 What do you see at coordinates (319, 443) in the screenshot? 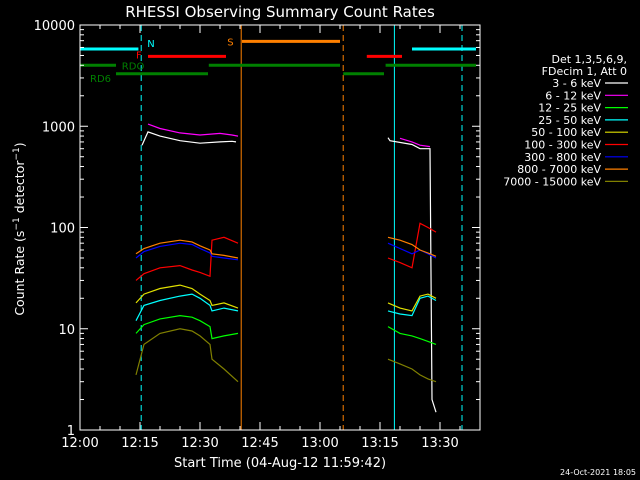
I see `x-tick-label-4: 13:00` at bounding box center [319, 443].